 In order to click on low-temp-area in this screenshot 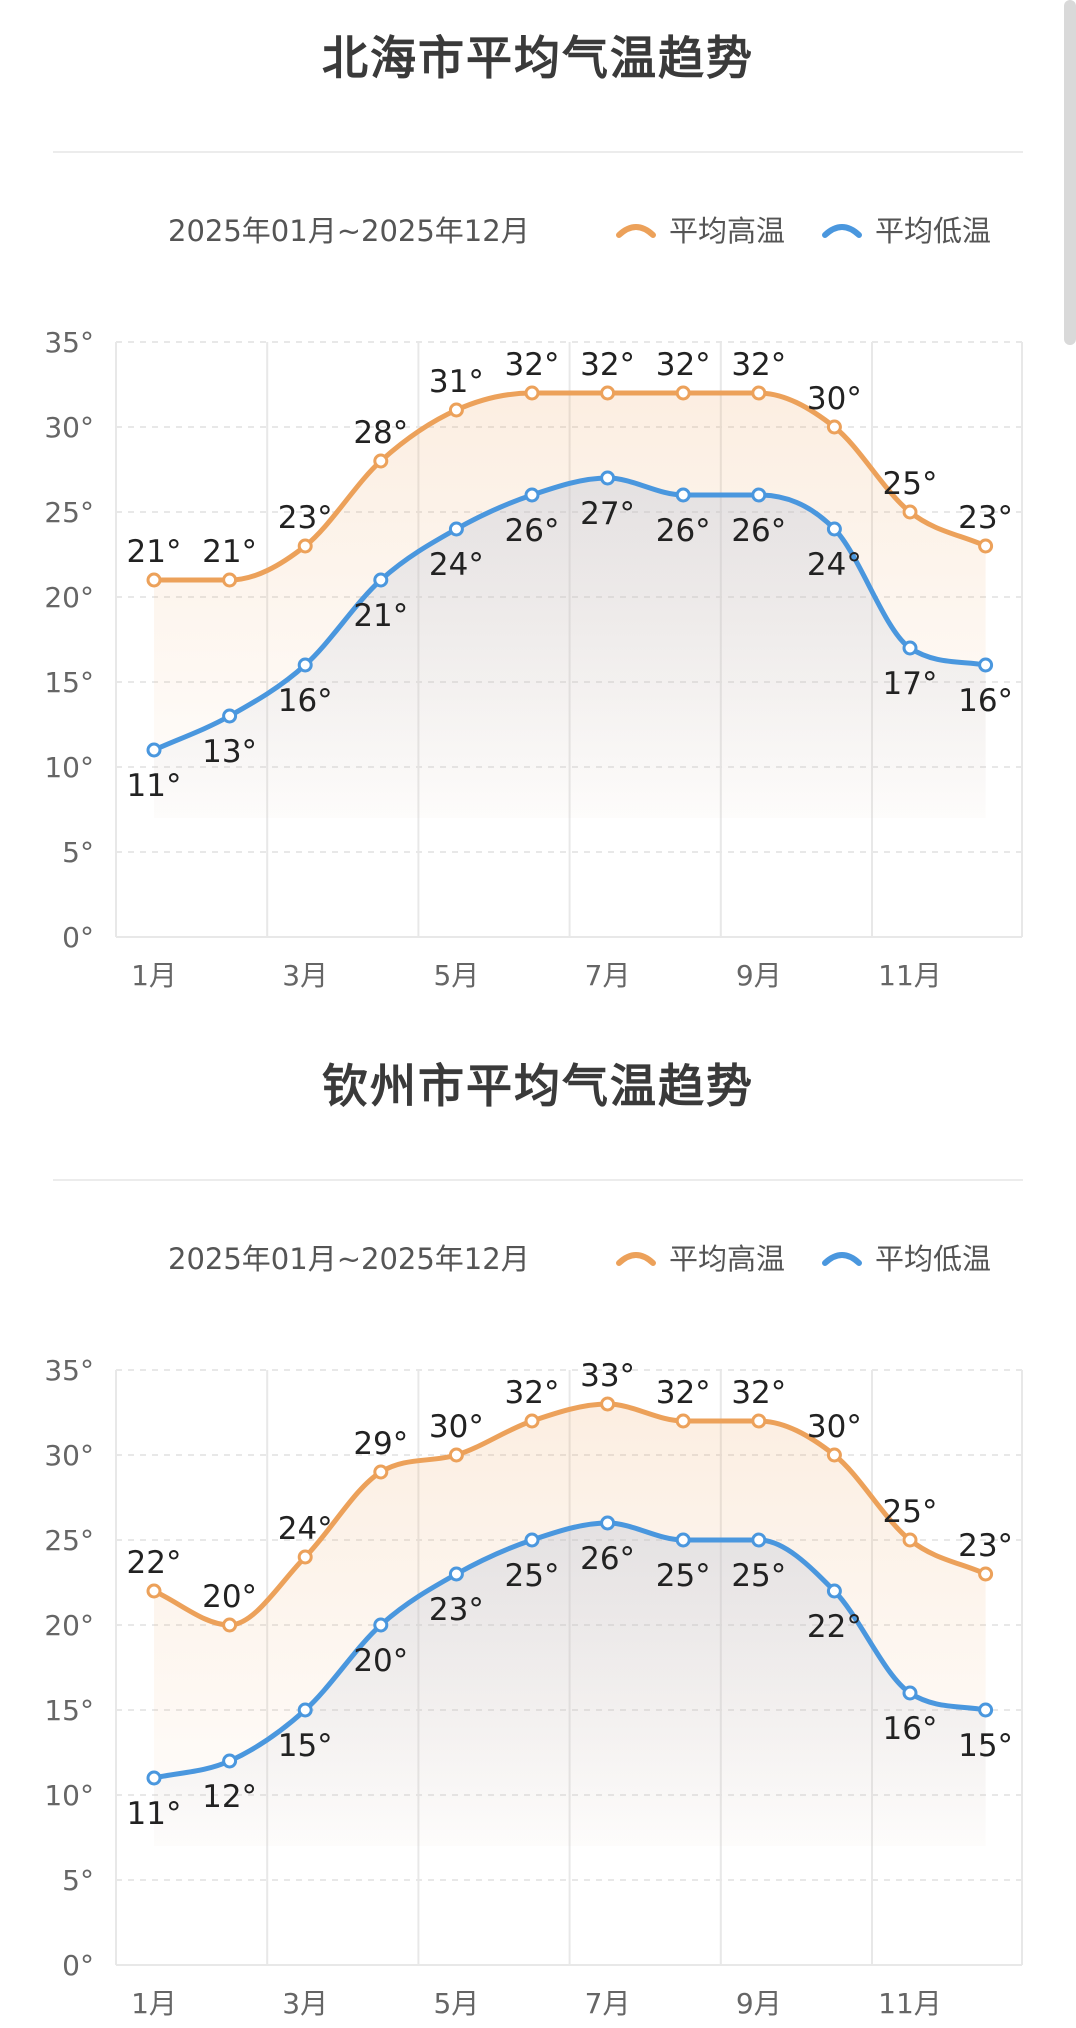, I will do `click(570, 648)`.